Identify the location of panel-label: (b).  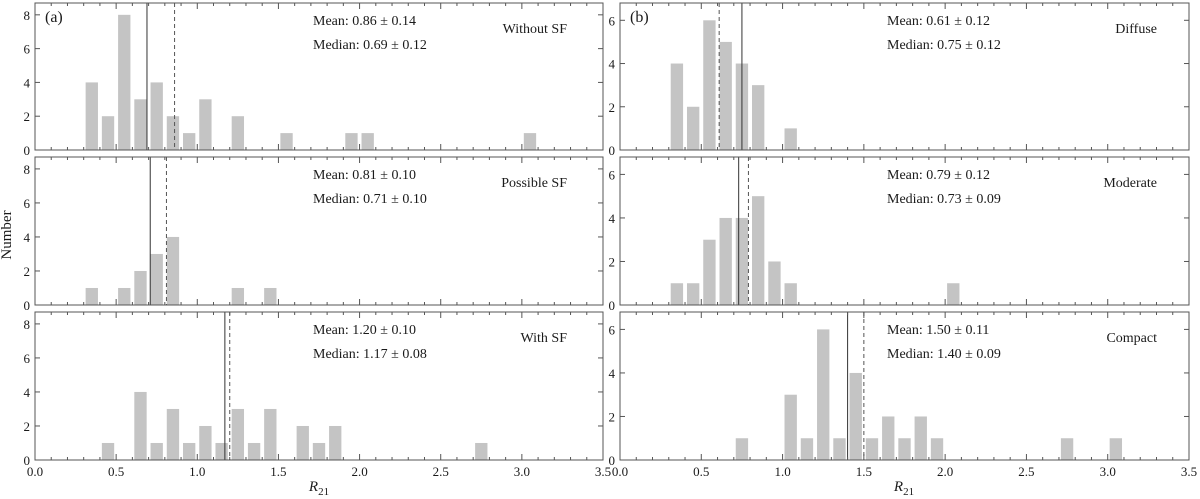
(639, 17).